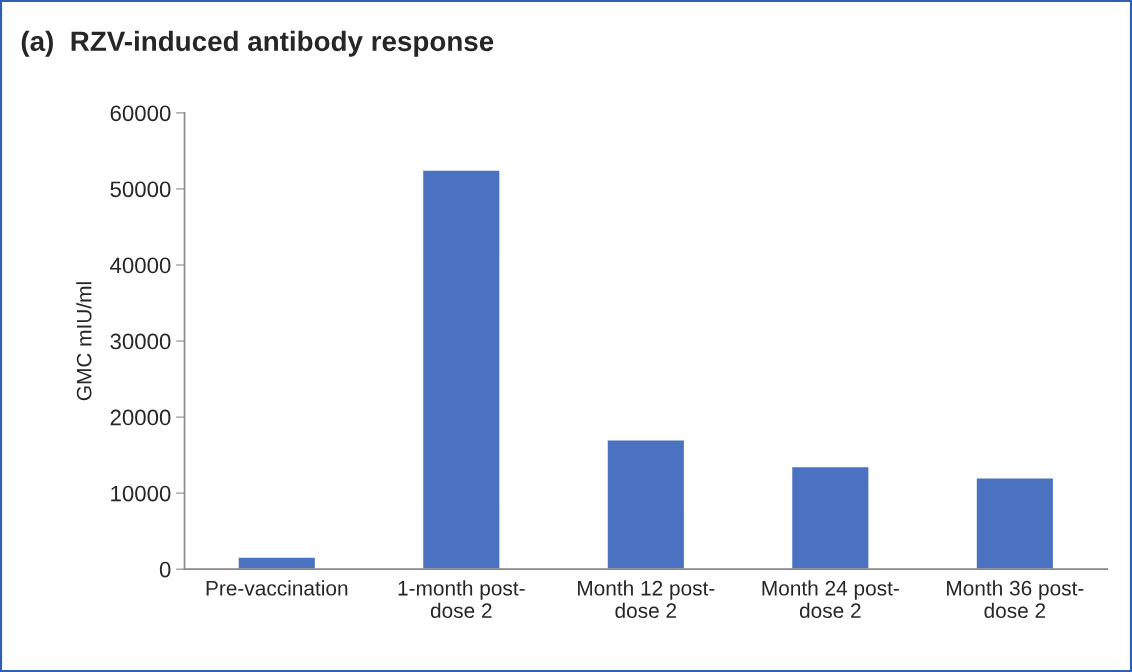  Describe the element at coordinates (1015, 599) in the screenshot. I see `x-tick-label: Month 36 post- dose 2` at that location.